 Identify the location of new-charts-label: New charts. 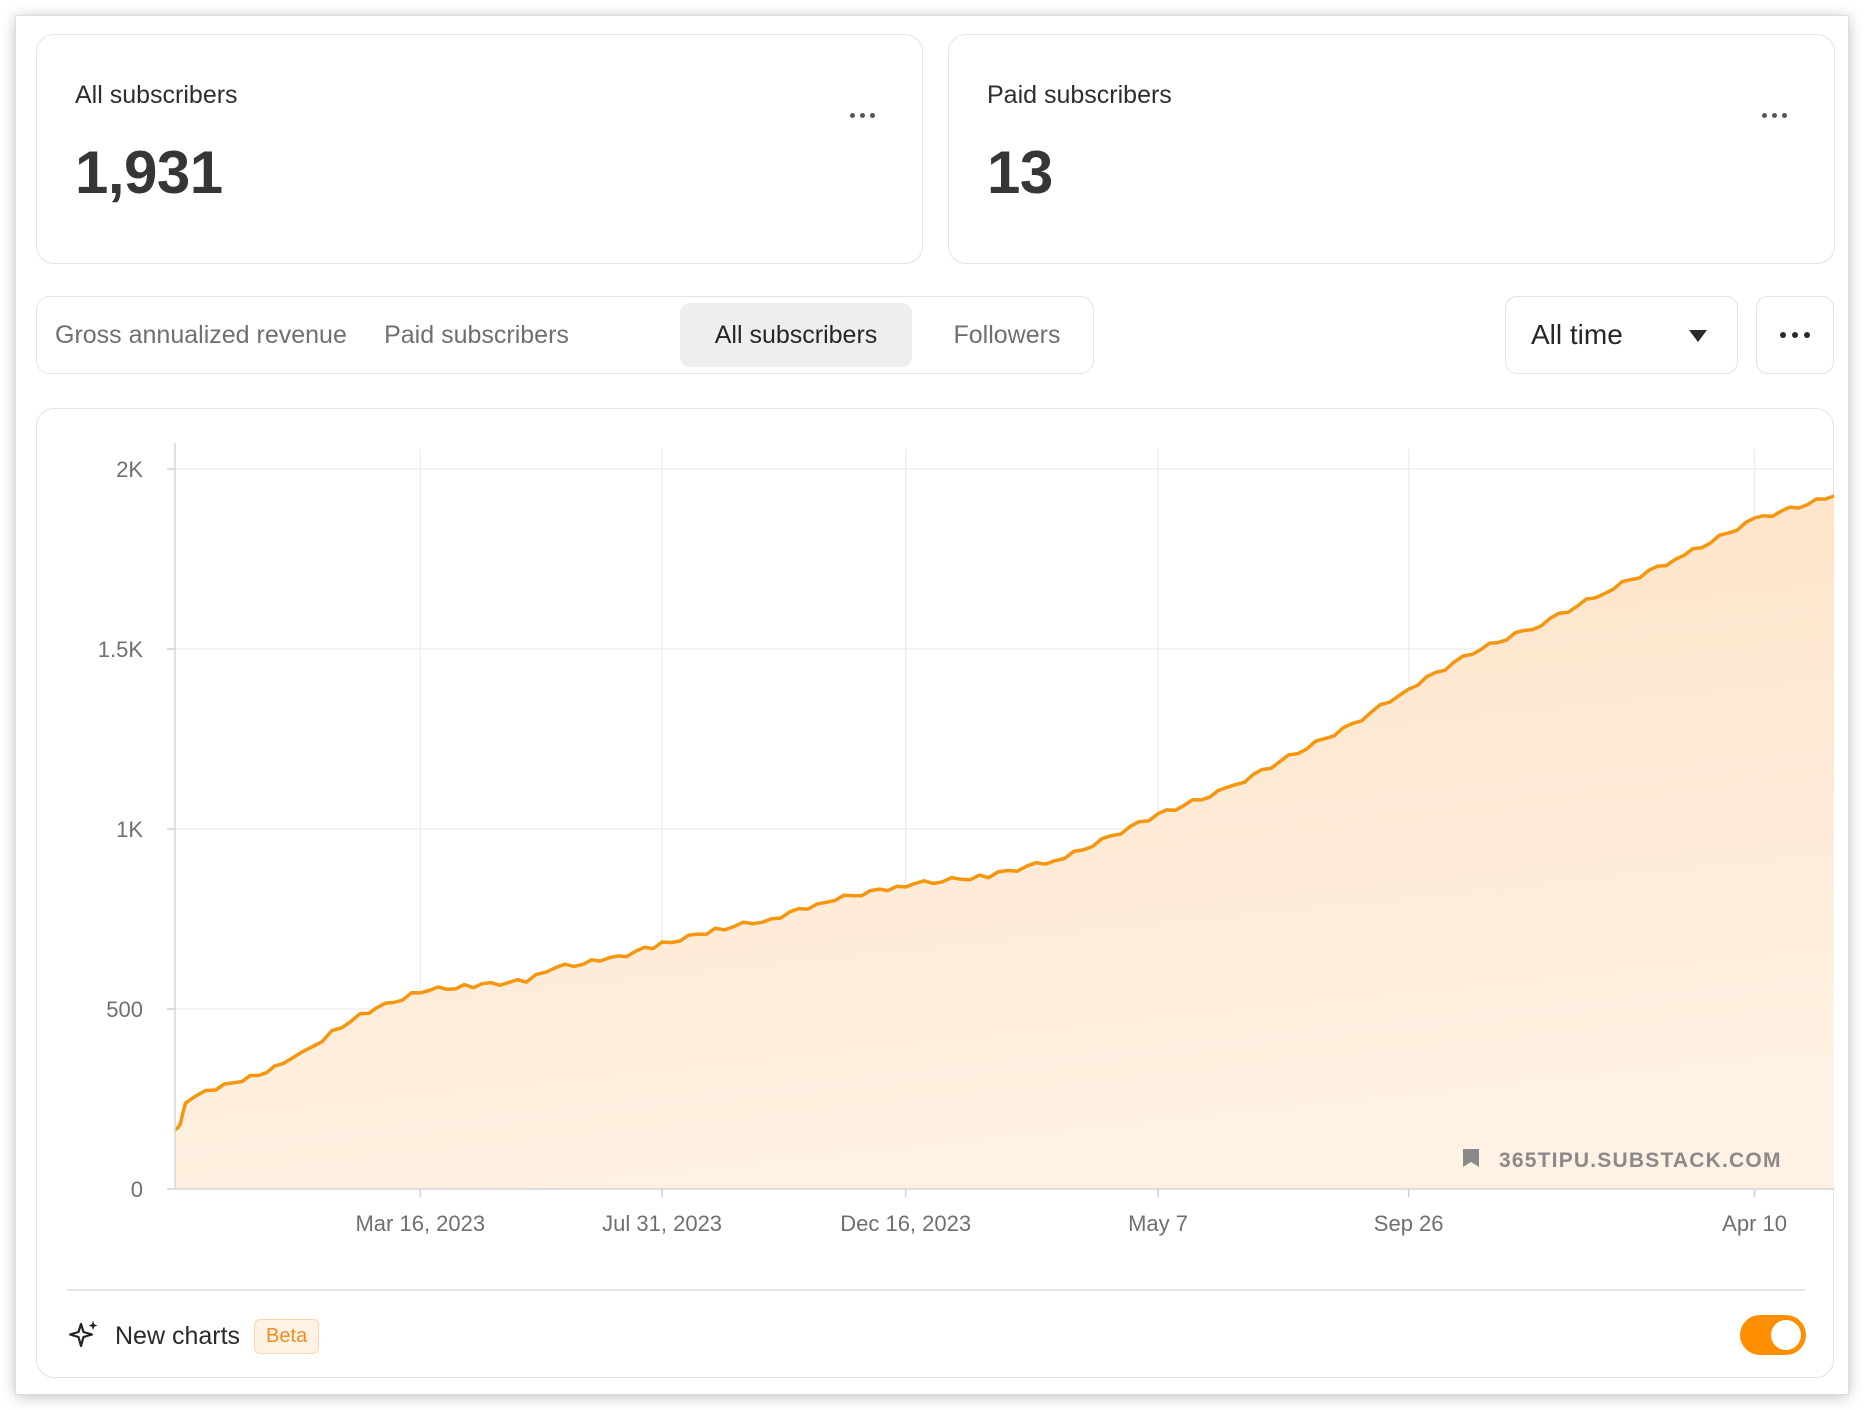
(178, 1335).